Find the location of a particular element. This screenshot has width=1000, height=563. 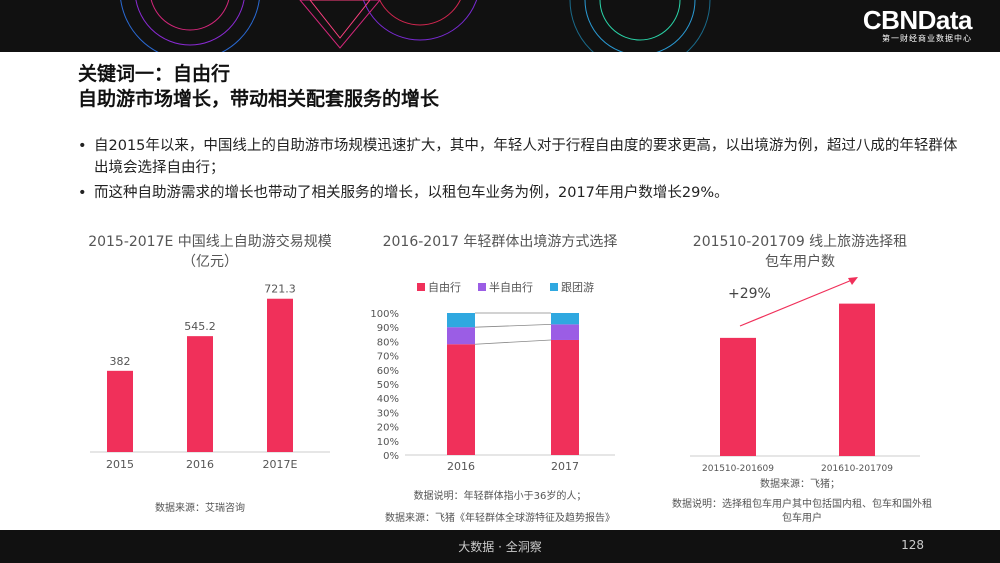

chart2-title: 2016-2017 年轻群体出境游方式选择 is located at coordinates (500, 242).